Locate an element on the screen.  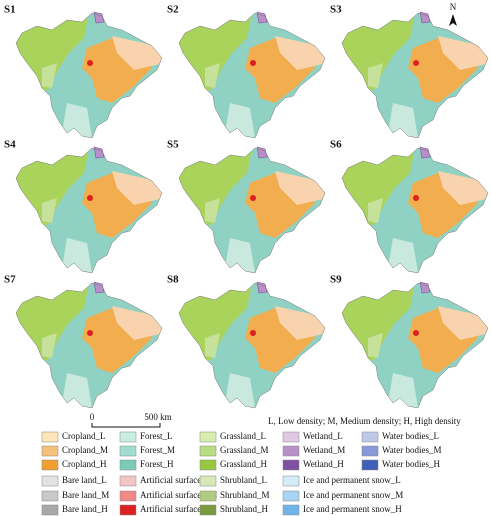
legend-label: Cropland_L is located at coordinates (84, 436).